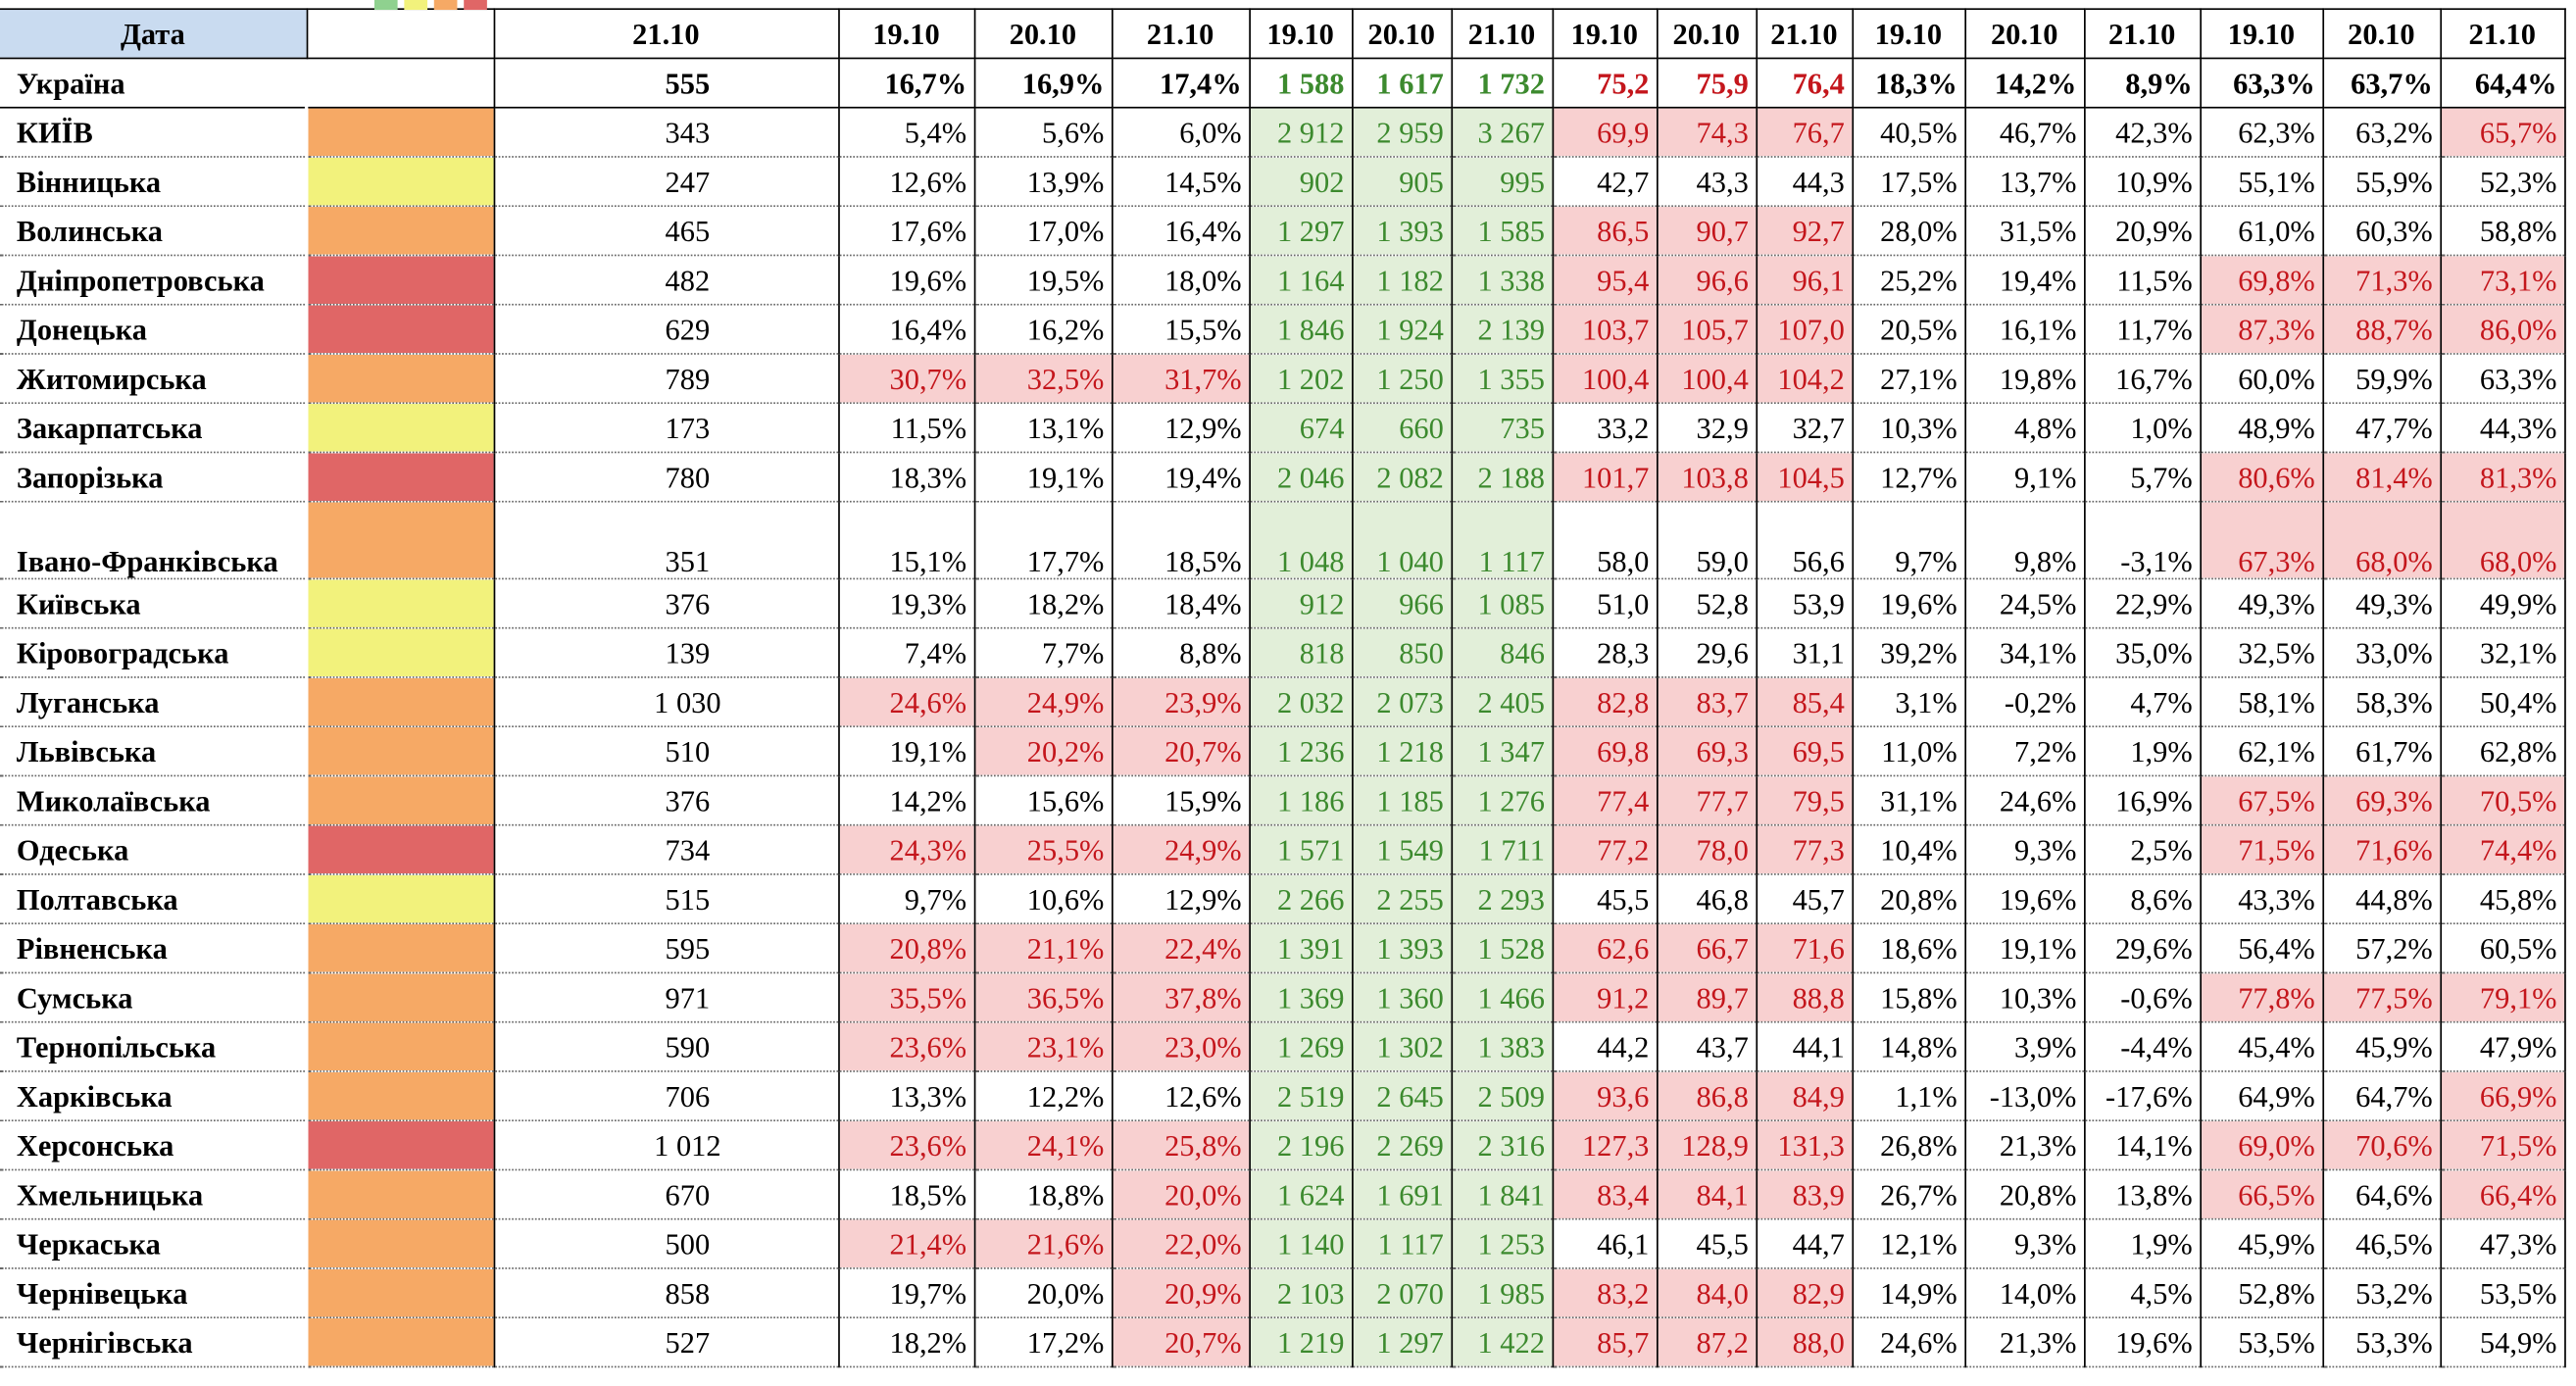 This screenshot has height=1386, width=2576. Describe the element at coordinates (1605, 603) in the screenshot. I see `value-cell: 51,0` at that location.